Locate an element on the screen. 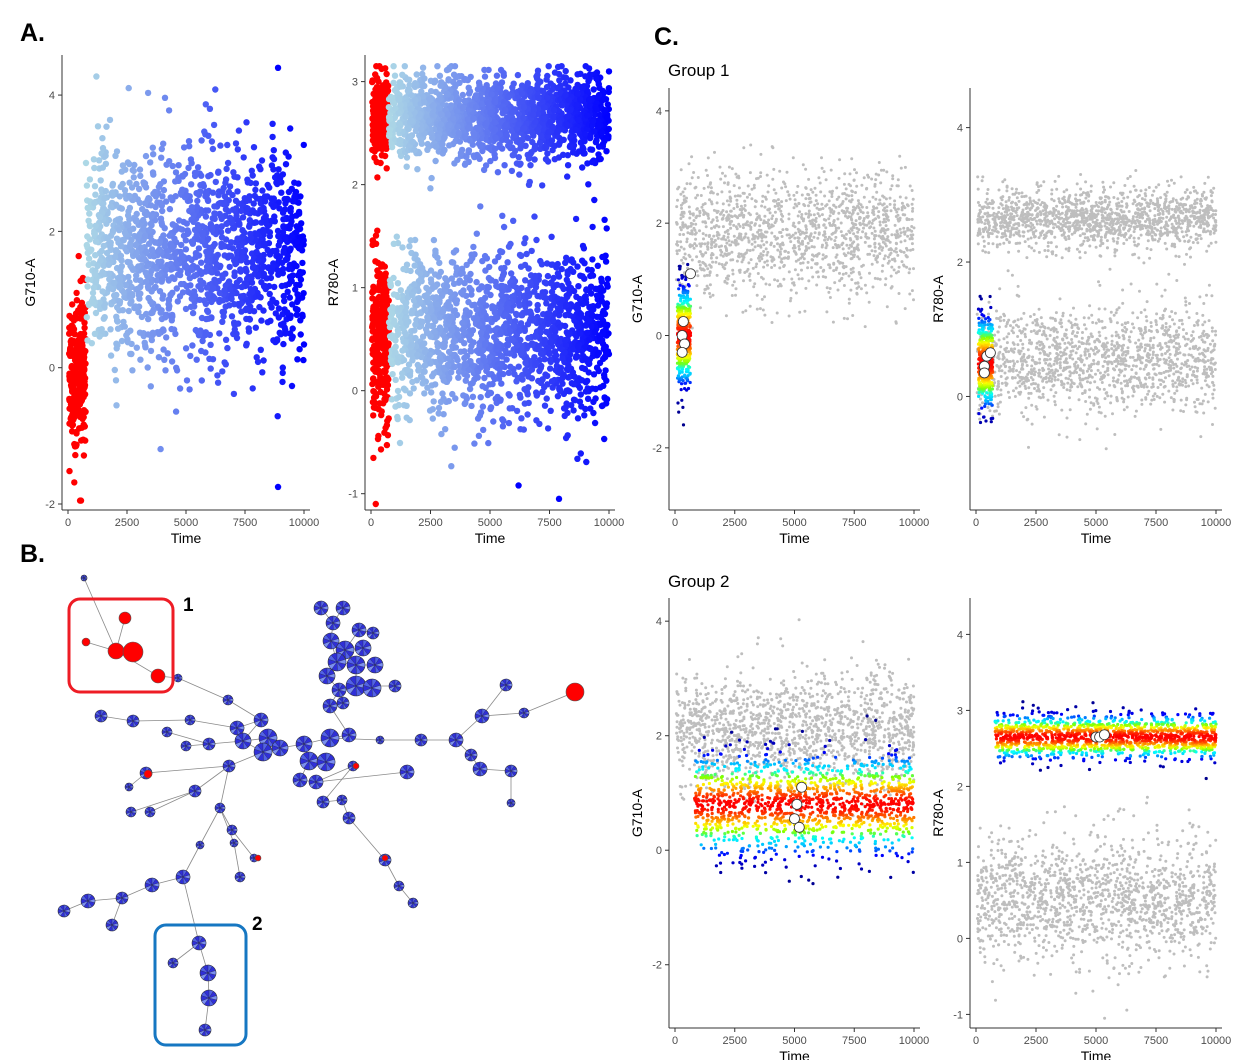 The image size is (1247, 1060). y-tick-label: 1 is located at coordinates (355, 289).